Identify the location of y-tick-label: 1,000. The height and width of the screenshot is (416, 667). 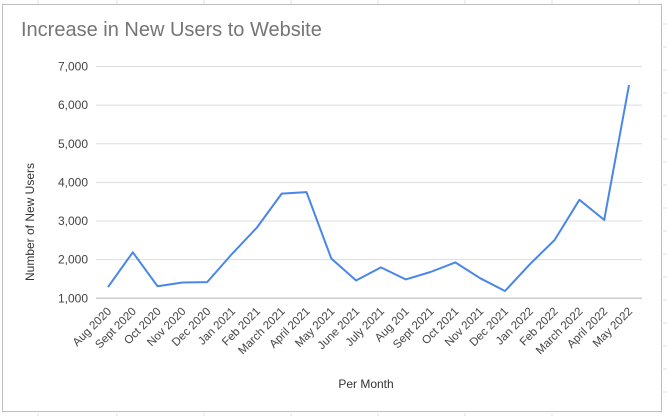
(73, 298).